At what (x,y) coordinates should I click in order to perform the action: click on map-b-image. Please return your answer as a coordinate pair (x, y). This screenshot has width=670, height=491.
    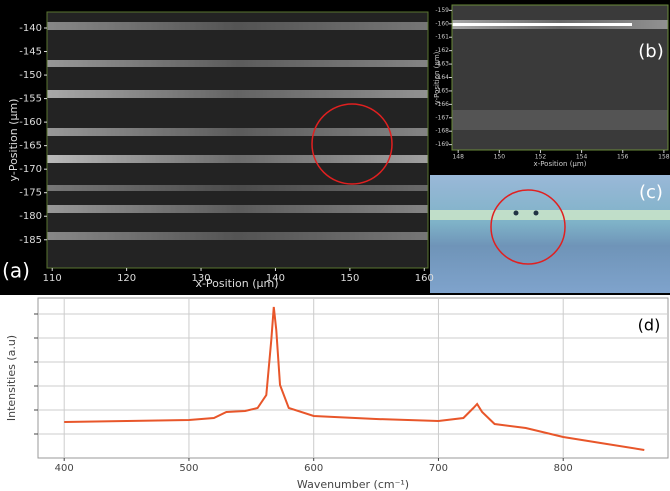
    Looking at the image, I should click on (560, 77).